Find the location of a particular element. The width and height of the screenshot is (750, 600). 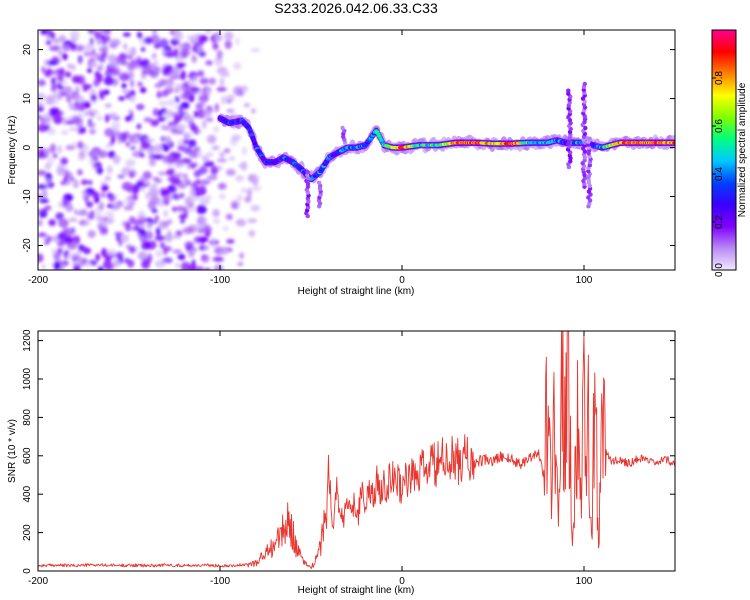

colorbar-gradient is located at coordinates (724, 150).